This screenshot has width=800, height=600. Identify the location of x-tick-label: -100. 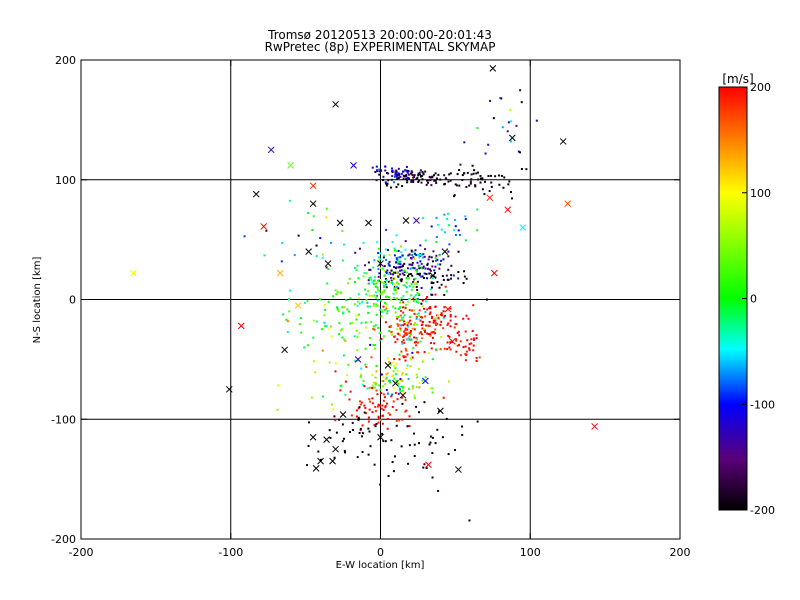
(230, 552).